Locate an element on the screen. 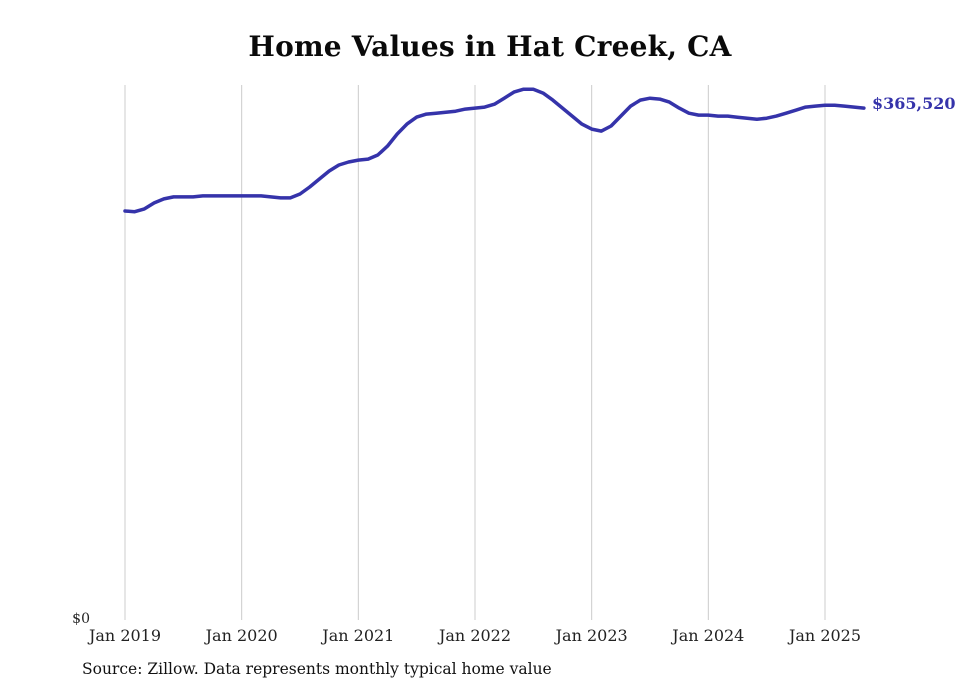  latest-value-label: $365,520 is located at coordinates (914, 103).